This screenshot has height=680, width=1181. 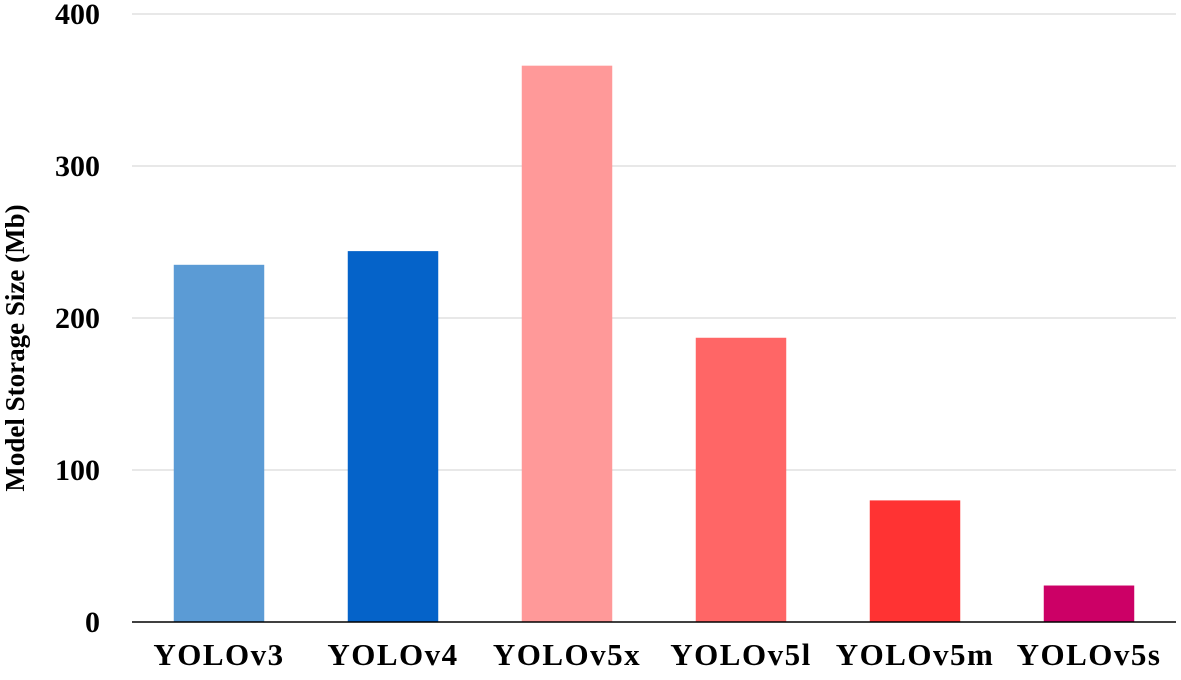 I want to click on y-tick-label: 100, so click(x=77, y=470).